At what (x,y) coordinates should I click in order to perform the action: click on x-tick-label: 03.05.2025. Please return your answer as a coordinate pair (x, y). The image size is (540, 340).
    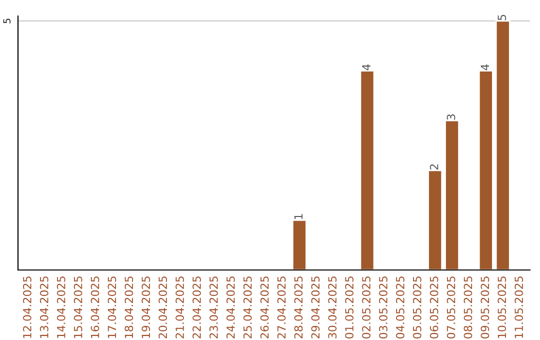
    Looking at the image, I should click on (383, 307).